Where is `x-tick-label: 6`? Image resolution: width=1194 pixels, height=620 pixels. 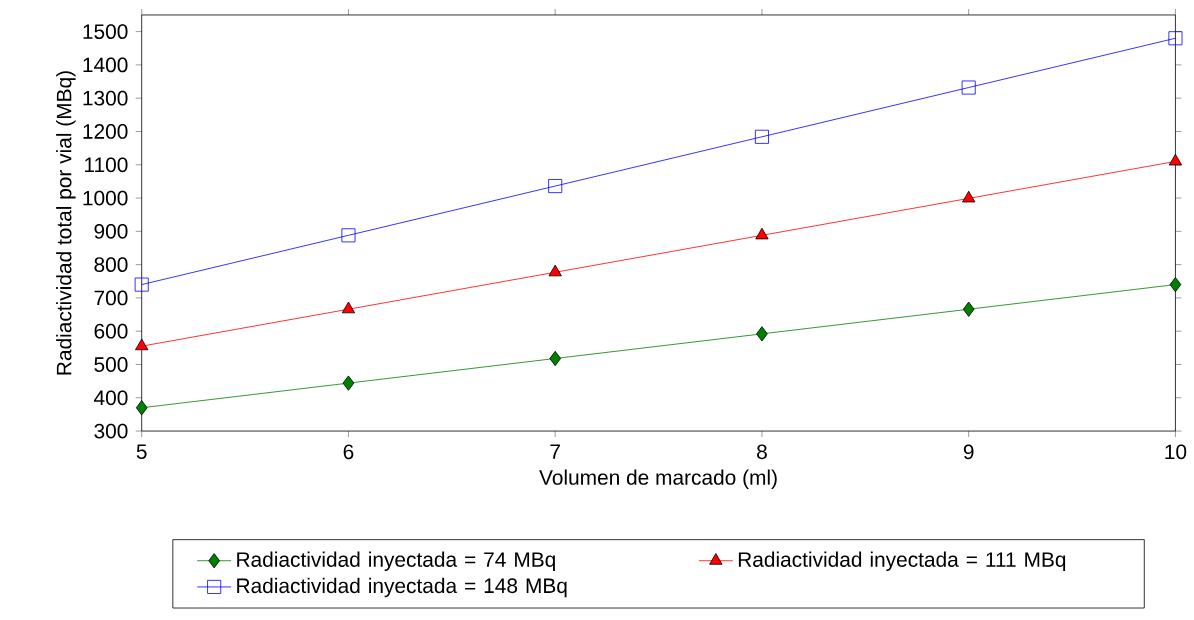
x-tick-label: 6 is located at coordinates (348, 452).